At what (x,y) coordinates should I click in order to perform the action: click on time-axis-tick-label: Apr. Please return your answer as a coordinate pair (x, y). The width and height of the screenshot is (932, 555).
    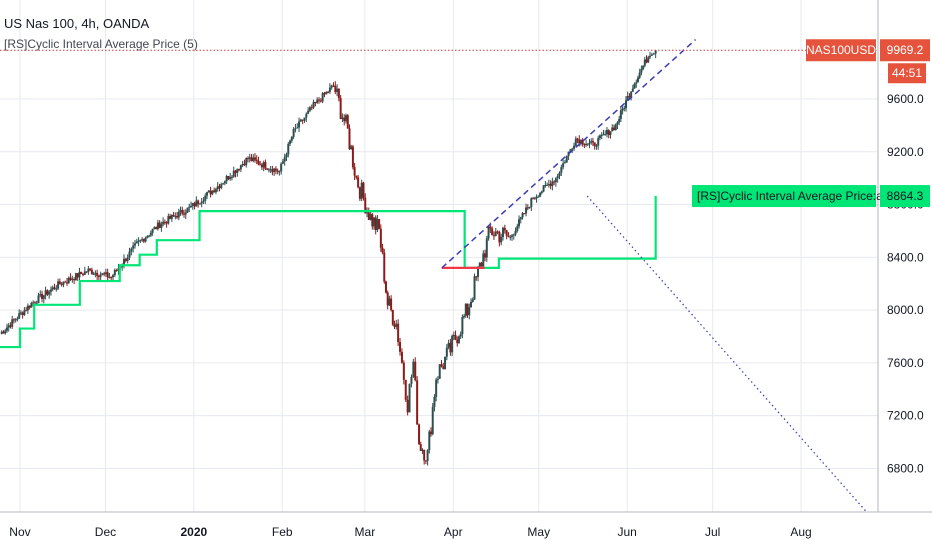
    Looking at the image, I should click on (453, 532).